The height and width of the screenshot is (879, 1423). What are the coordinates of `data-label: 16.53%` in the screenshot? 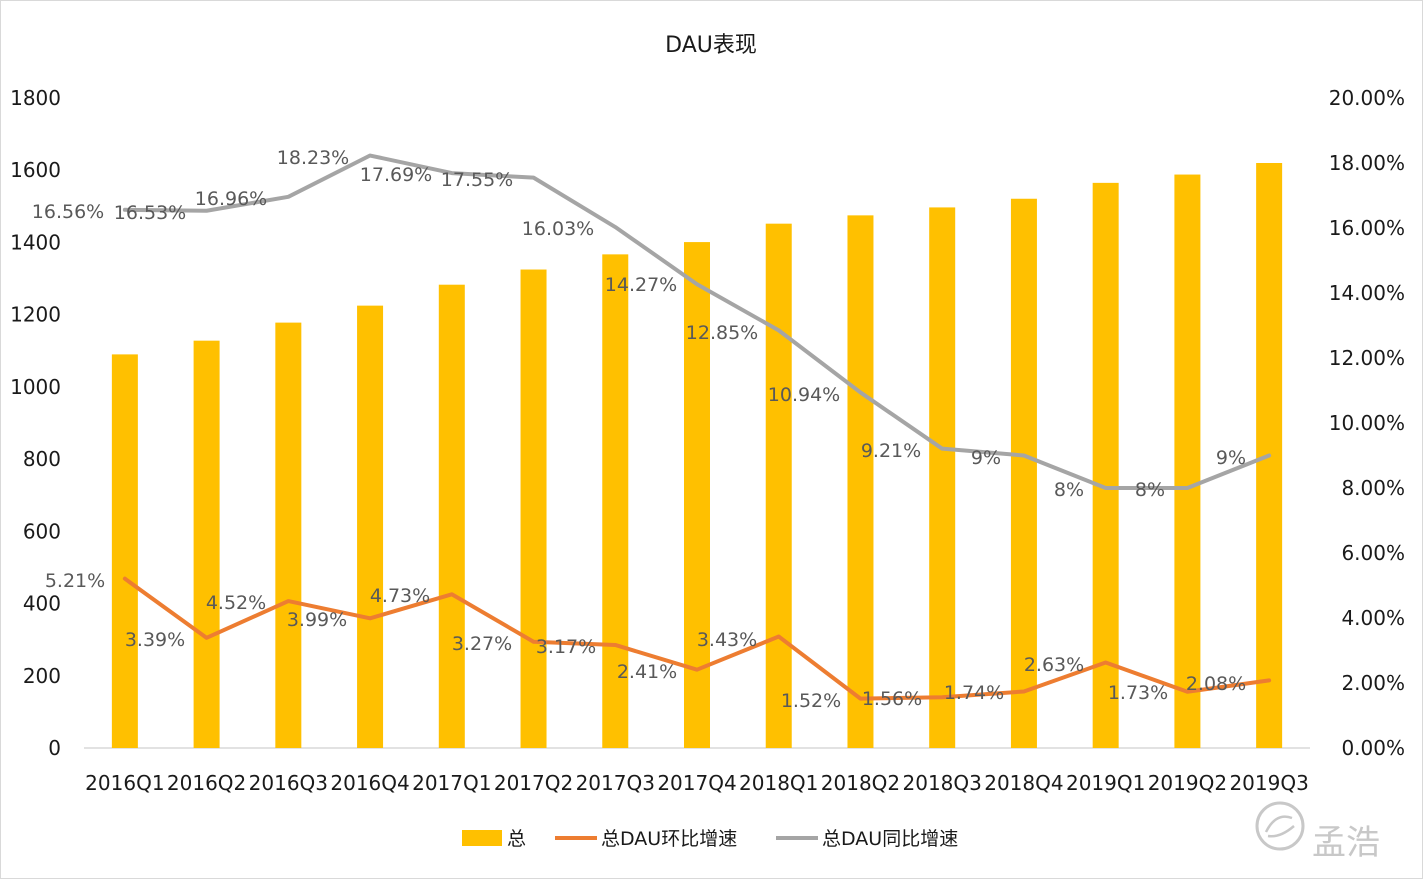 It's located at (150, 213).